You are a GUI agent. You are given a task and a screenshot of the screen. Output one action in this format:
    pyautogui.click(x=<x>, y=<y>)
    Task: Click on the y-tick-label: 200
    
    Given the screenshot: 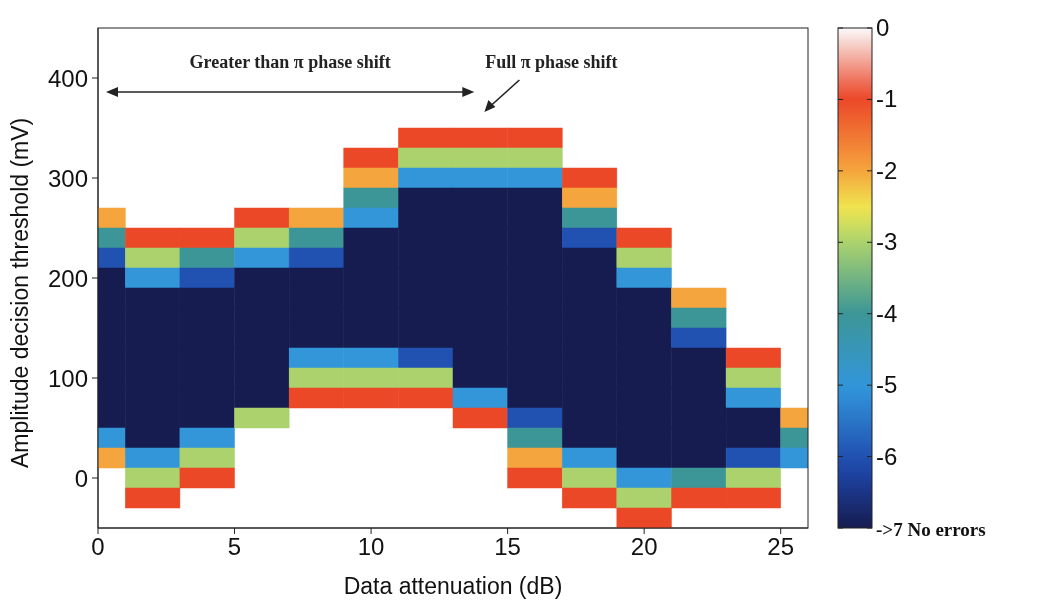 What is the action you would take?
    pyautogui.click(x=67, y=278)
    